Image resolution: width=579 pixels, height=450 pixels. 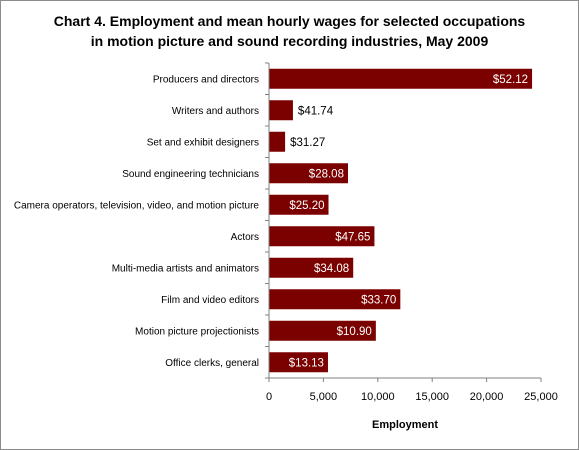 What do you see at coordinates (378, 300) in the screenshot?
I see `data-label: $33.70` at bounding box center [378, 300].